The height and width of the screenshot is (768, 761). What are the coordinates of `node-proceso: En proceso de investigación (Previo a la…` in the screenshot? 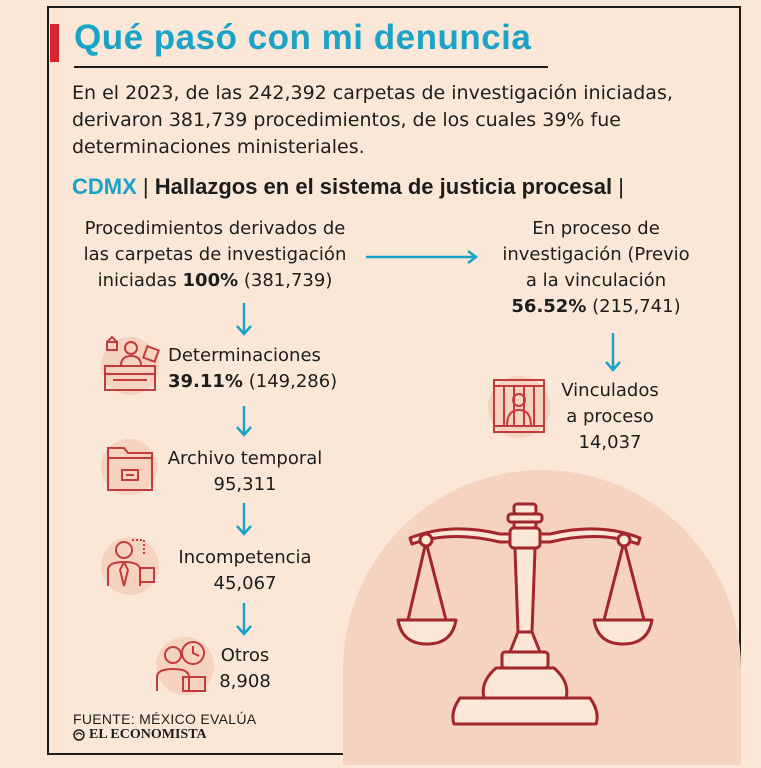 It's located at (596, 268).